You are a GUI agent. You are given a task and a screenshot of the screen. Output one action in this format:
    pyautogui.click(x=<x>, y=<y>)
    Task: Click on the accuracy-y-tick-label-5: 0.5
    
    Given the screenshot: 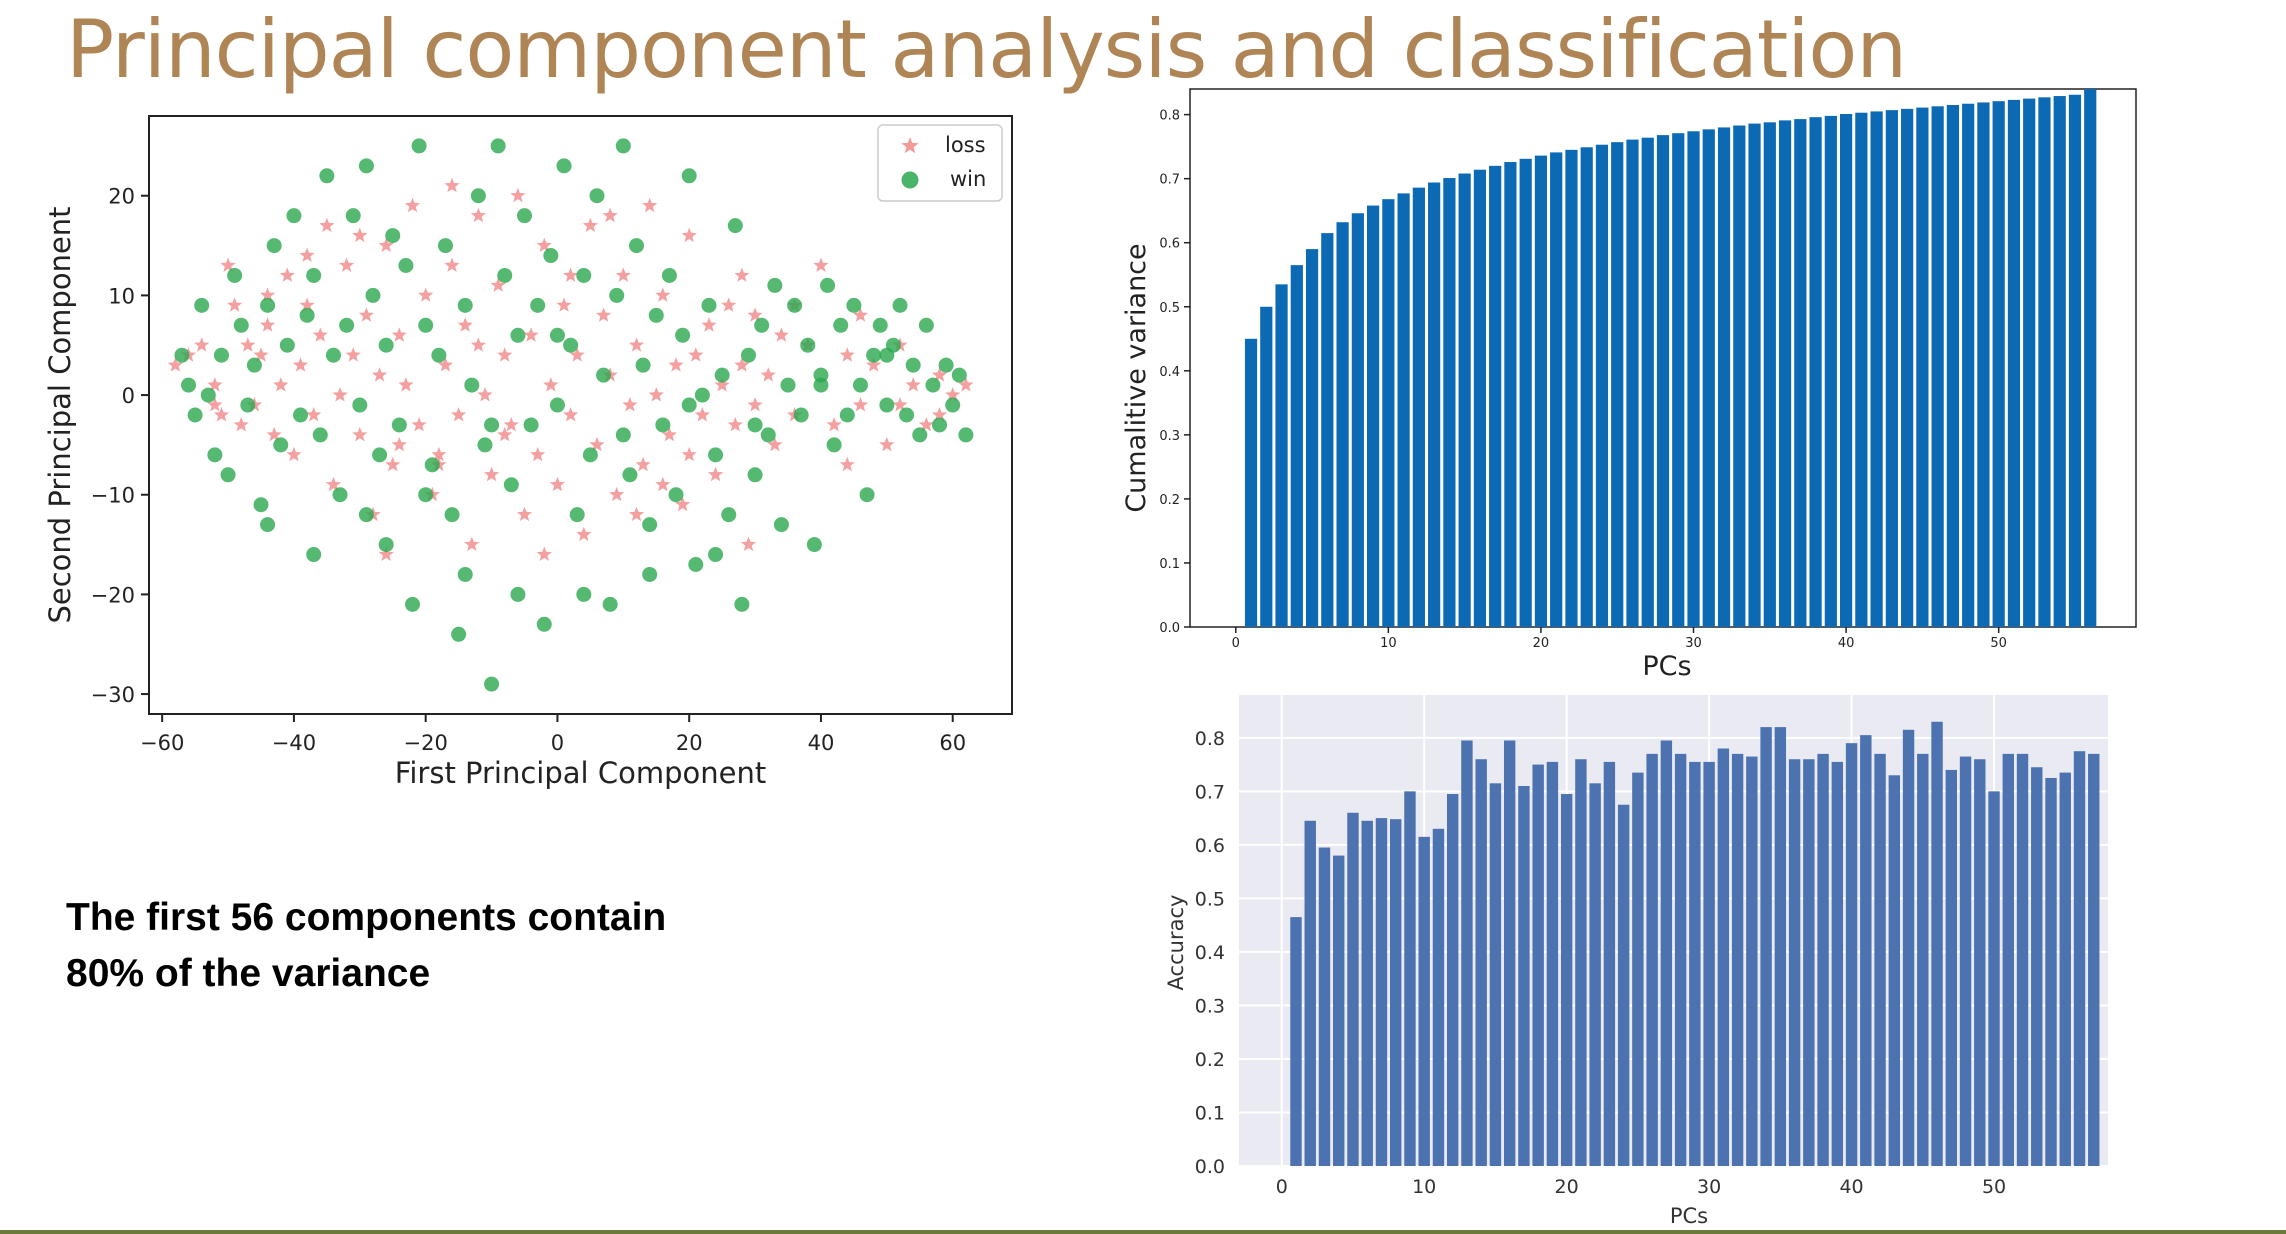 What is the action you would take?
    pyautogui.click(x=1210, y=899)
    